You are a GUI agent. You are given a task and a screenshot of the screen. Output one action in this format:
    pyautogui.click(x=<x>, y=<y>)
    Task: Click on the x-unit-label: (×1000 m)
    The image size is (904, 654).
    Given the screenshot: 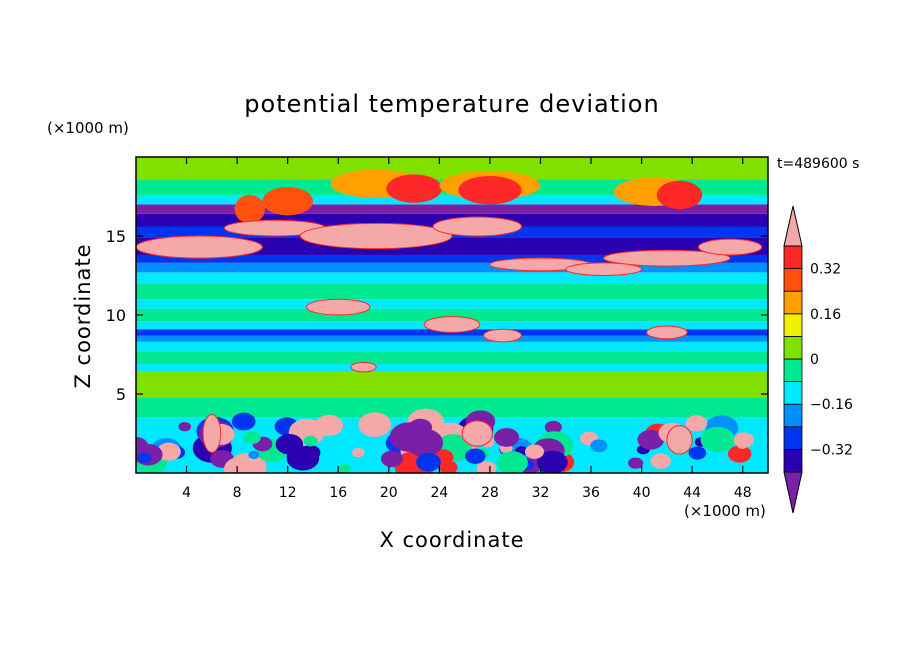 What is the action you would take?
    pyautogui.click(x=725, y=511)
    